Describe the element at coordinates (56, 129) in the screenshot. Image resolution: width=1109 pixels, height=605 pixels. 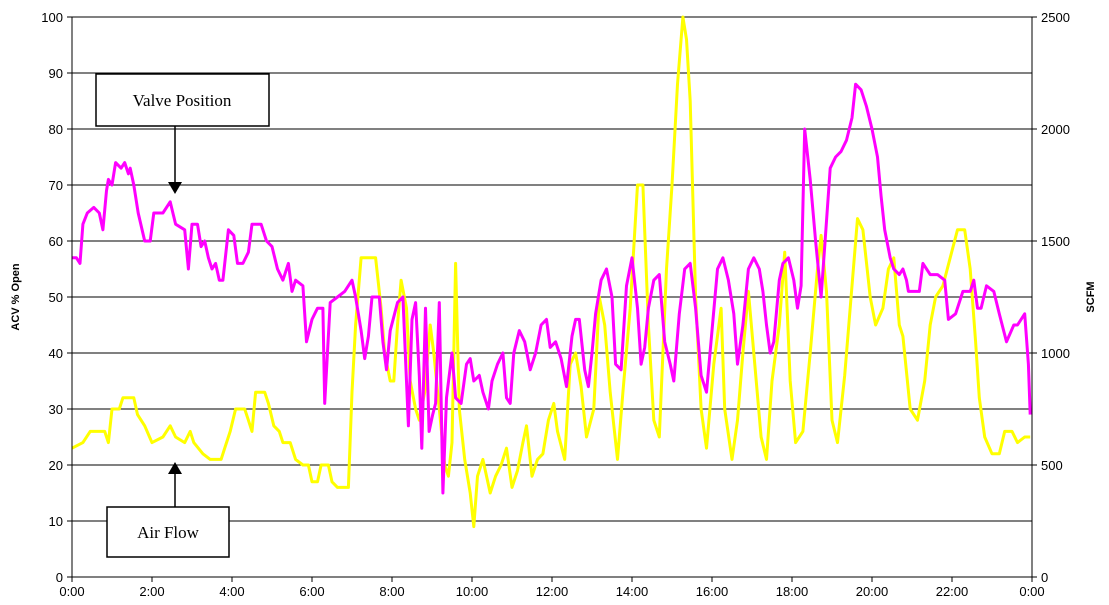
I see `left-tick-label-8: 80` at that location.